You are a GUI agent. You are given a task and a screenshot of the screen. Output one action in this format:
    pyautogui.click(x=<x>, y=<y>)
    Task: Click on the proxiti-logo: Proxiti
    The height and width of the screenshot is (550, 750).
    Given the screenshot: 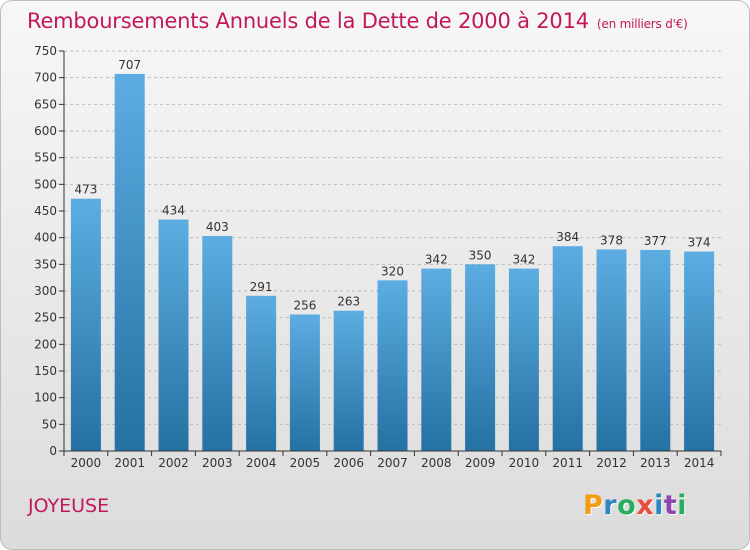 What is the action you would take?
    pyautogui.click(x=635, y=505)
    